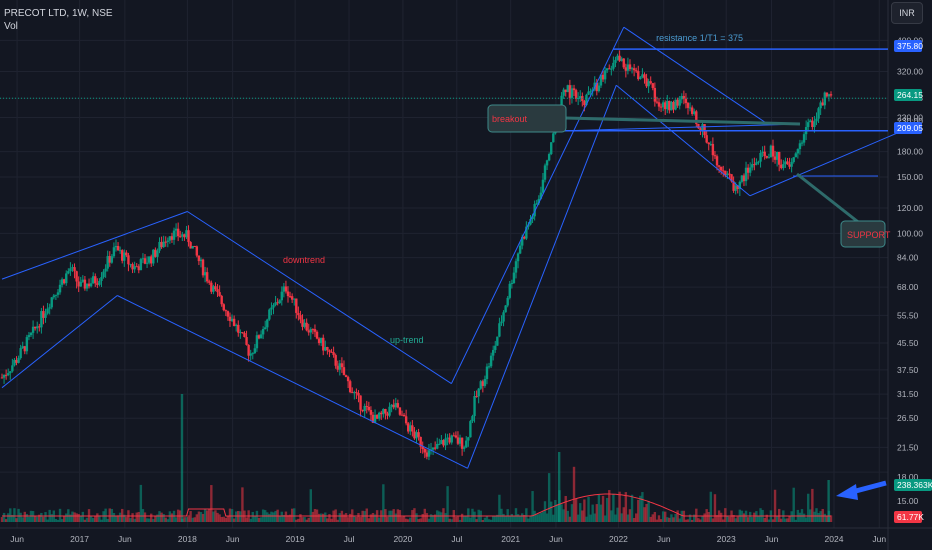 This screenshot has height=550, width=932. I want to click on y-tick-label: 150.00, so click(910, 177).